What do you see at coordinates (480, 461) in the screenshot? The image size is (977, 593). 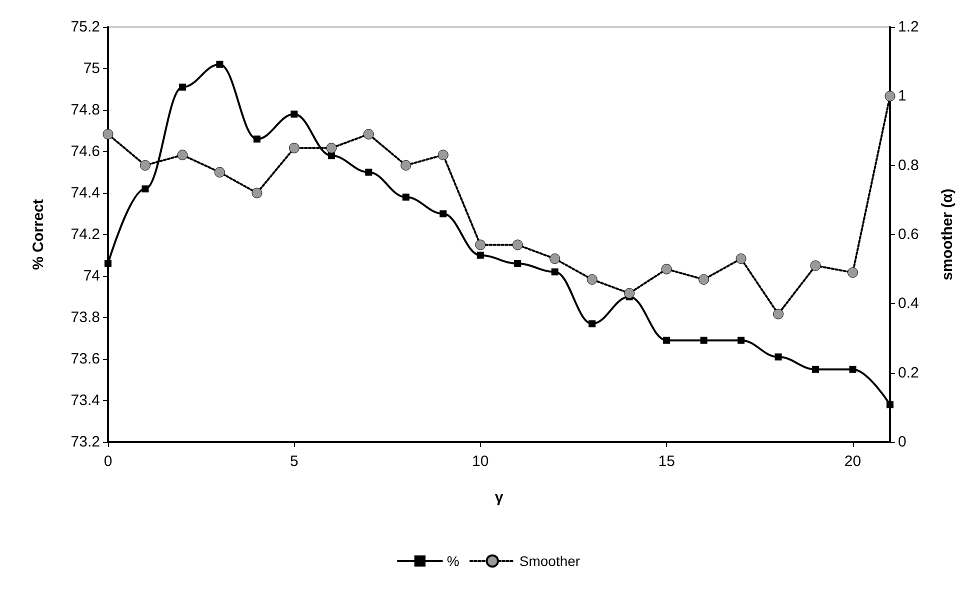 I see `x-tick-label: 10` at bounding box center [480, 461].